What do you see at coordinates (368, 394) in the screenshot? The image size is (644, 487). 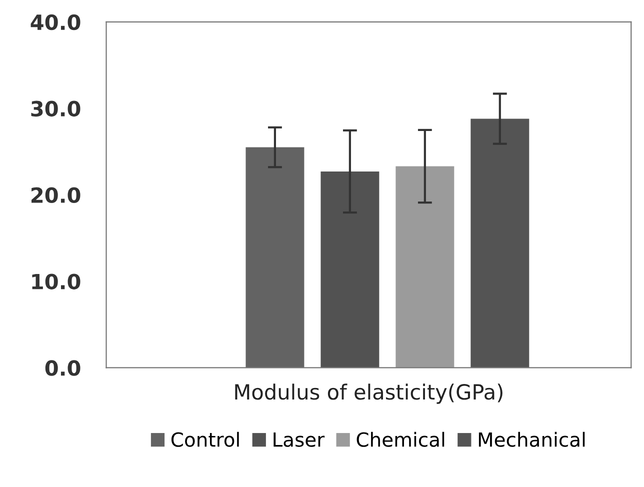 I see `x-axis-title: Modulus of elasticity(GPa)` at bounding box center [368, 394].